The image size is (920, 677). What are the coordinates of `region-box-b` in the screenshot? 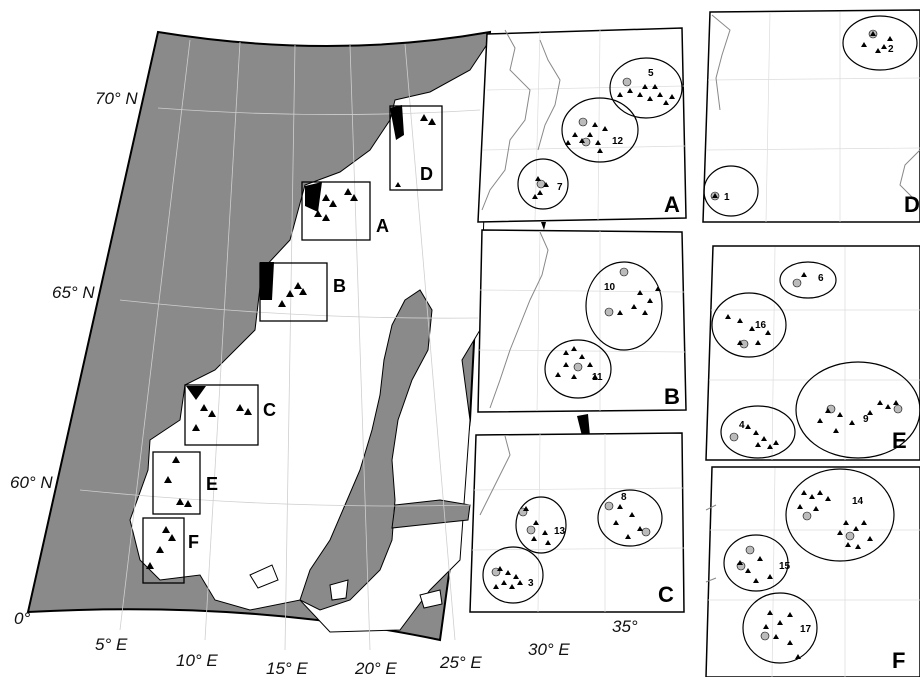 It's located at (293, 292).